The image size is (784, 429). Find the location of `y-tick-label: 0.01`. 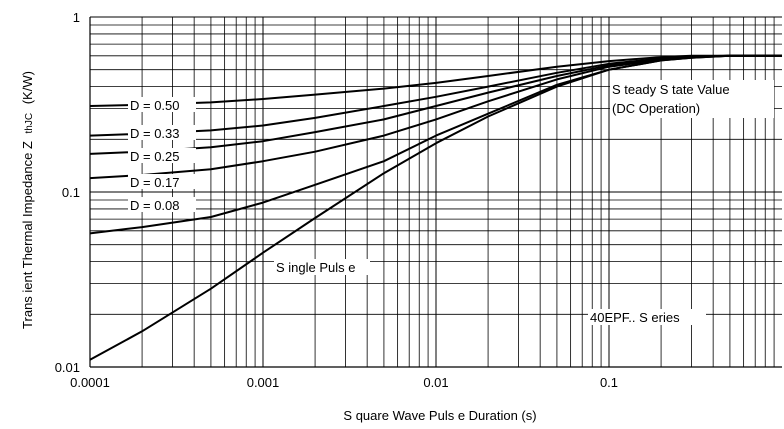

y-tick-label: 0.01 is located at coordinates (67, 367).